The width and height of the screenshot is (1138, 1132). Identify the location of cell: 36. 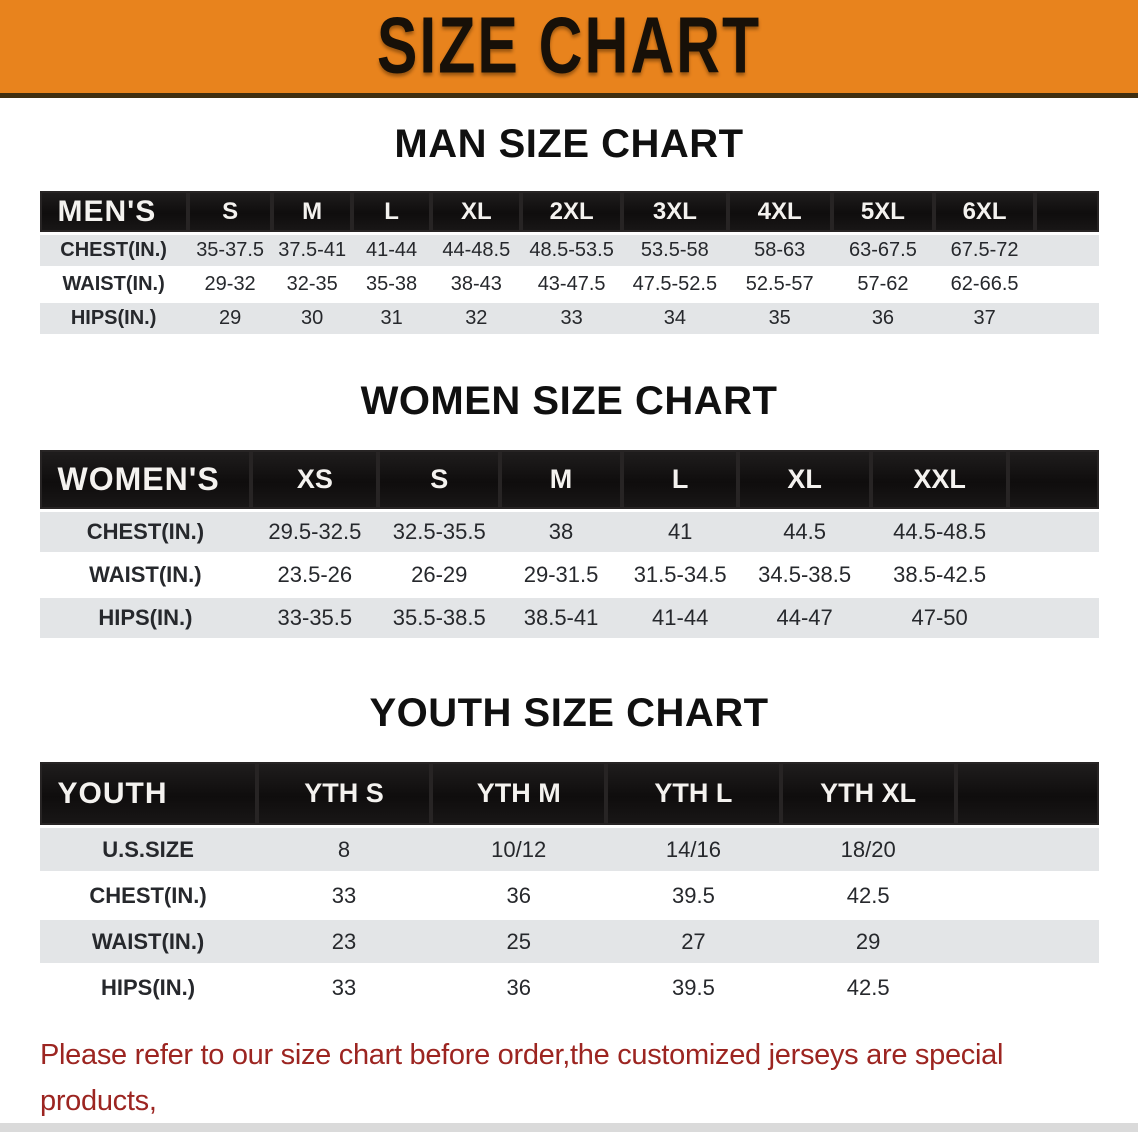
(519, 989).